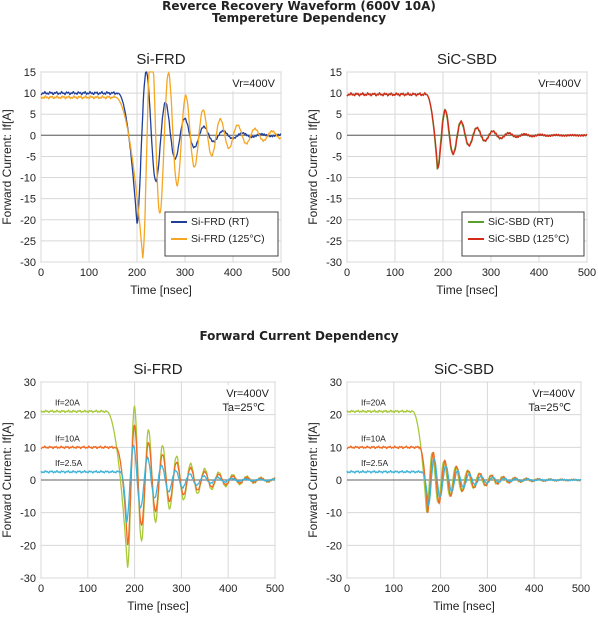  Describe the element at coordinates (299, 18) in the screenshot. I see `main-title-line2: Tempereture Dependency` at that location.